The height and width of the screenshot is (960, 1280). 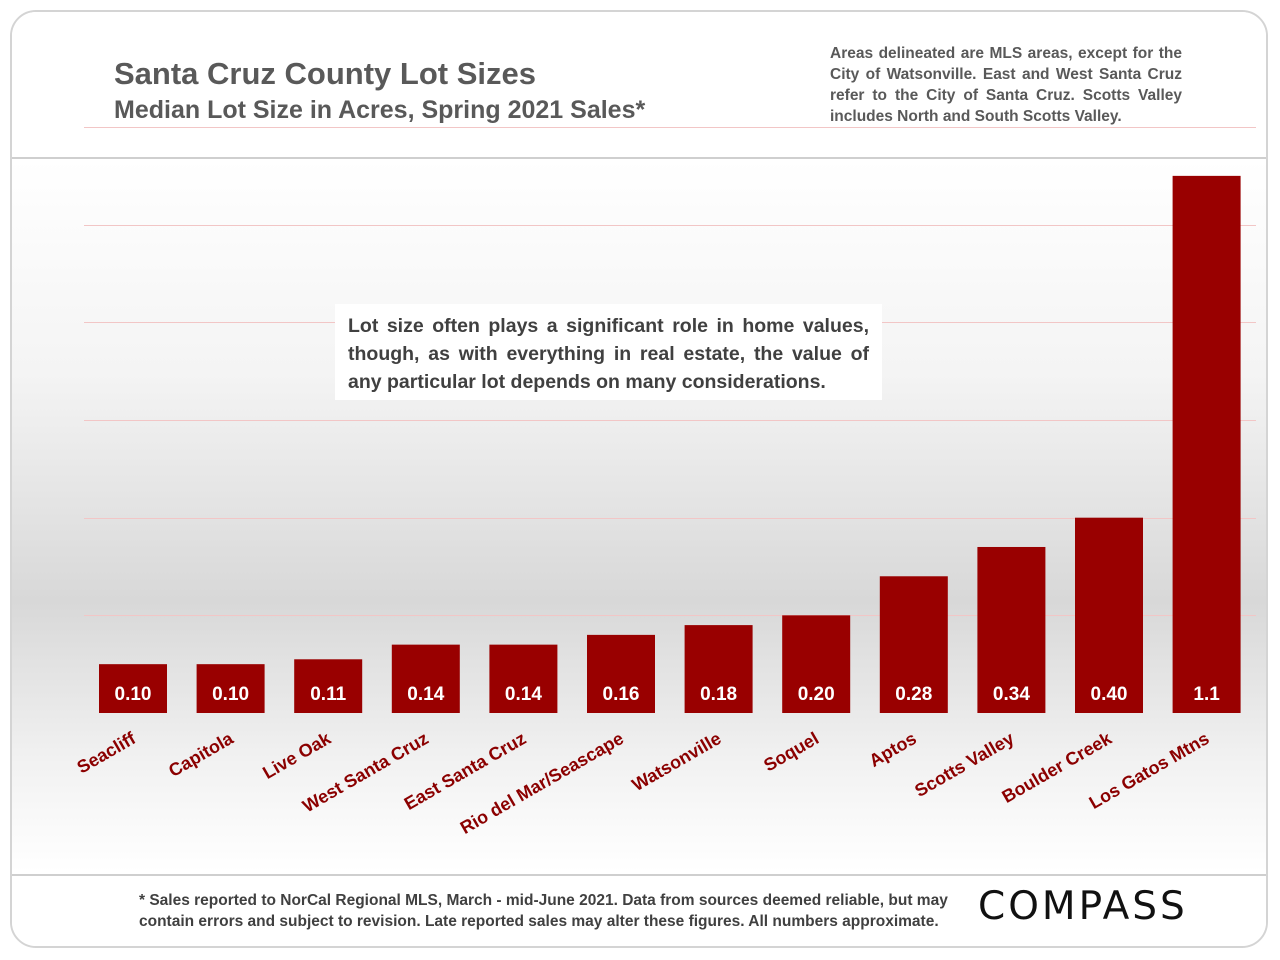 What do you see at coordinates (677, 761) in the screenshot?
I see `category-label: Watsonville` at bounding box center [677, 761].